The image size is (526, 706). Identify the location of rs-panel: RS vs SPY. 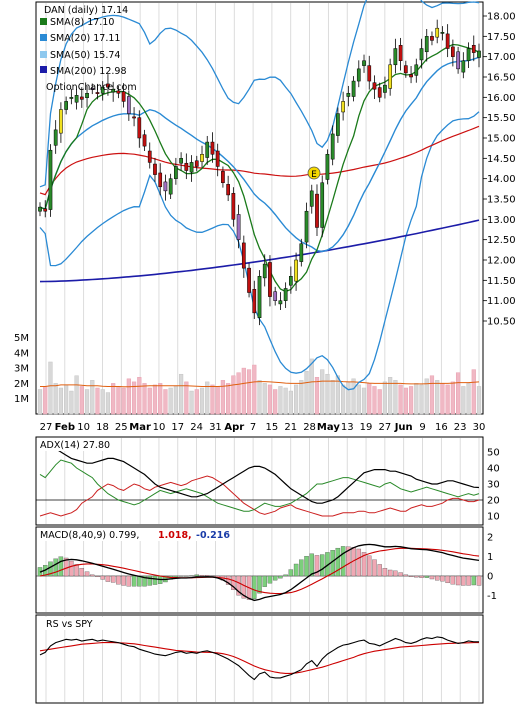
(259, 659).